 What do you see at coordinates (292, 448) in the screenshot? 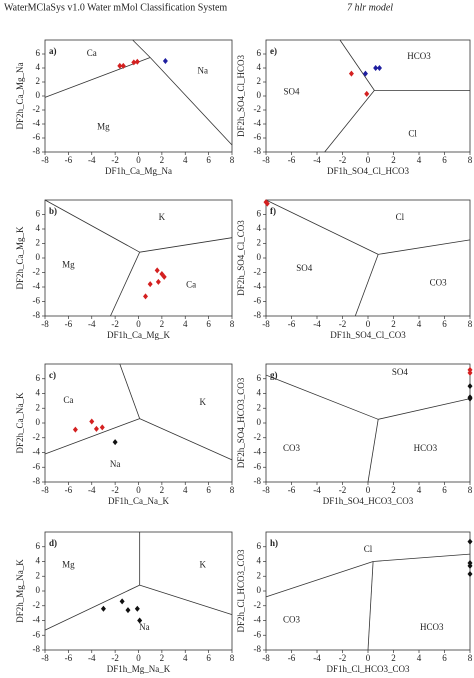
I see `region-label: CO3` at bounding box center [292, 448].